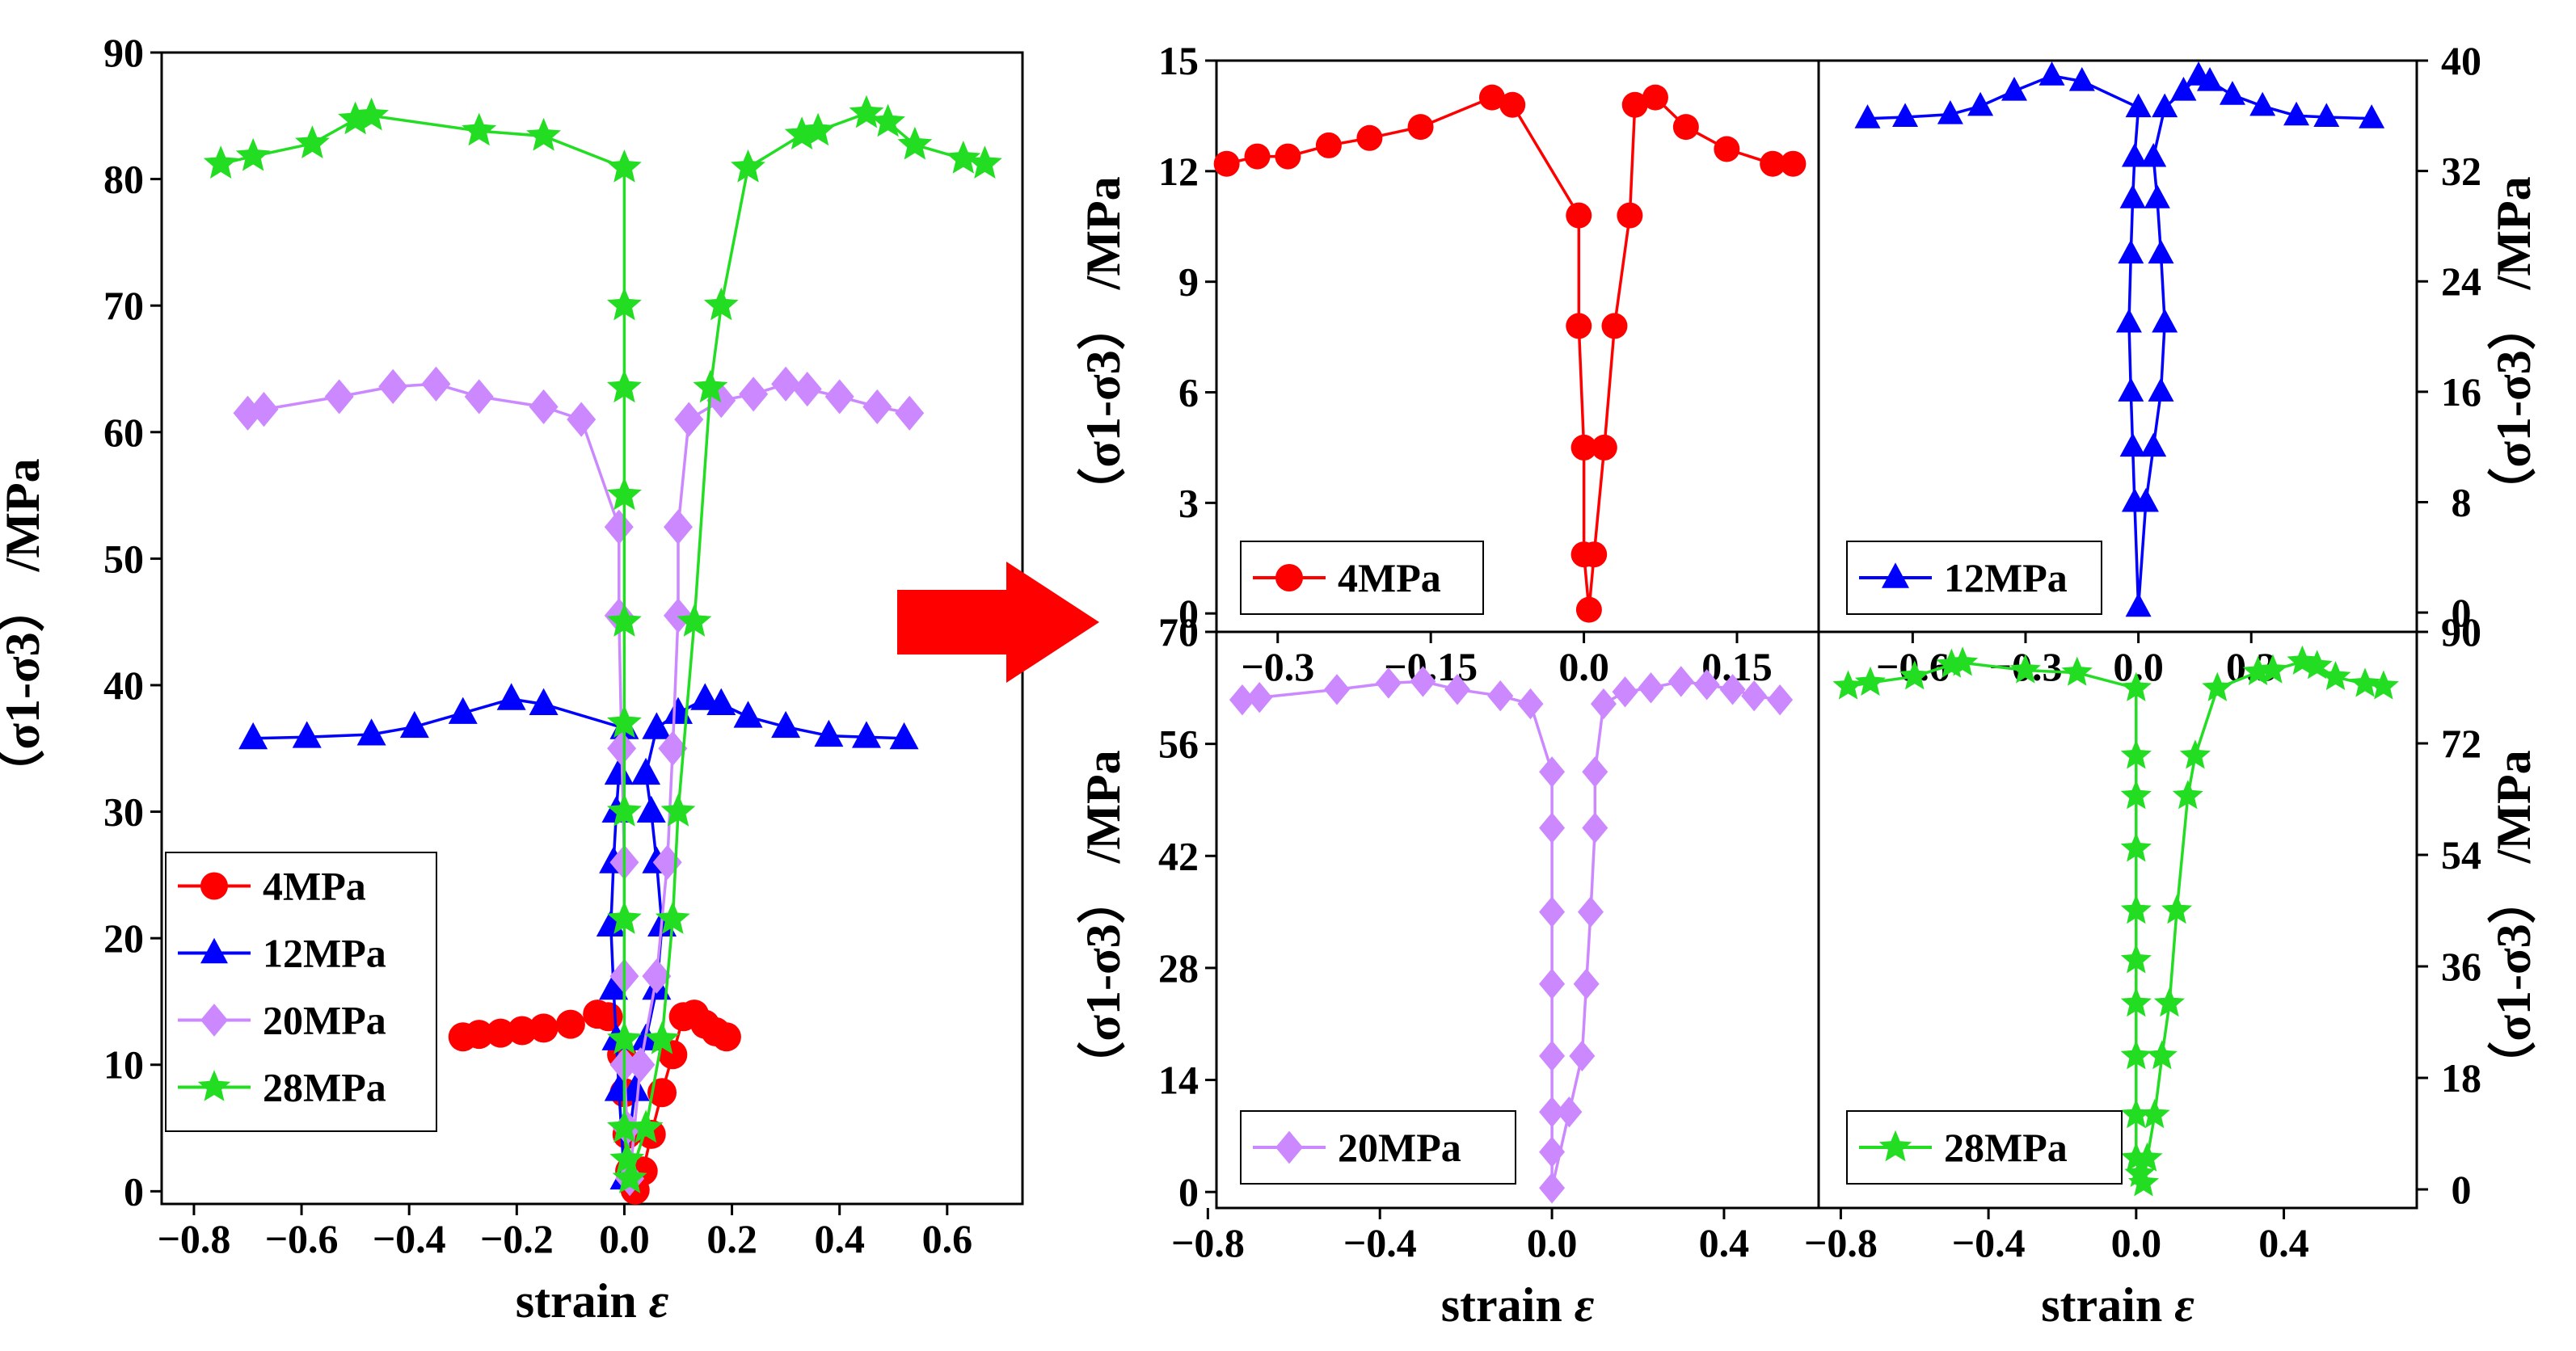 The image size is (2576, 1351). What do you see at coordinates (2117, 920) in the screenshot?
I see `plot-frame` at bounding box center [2117, 920].